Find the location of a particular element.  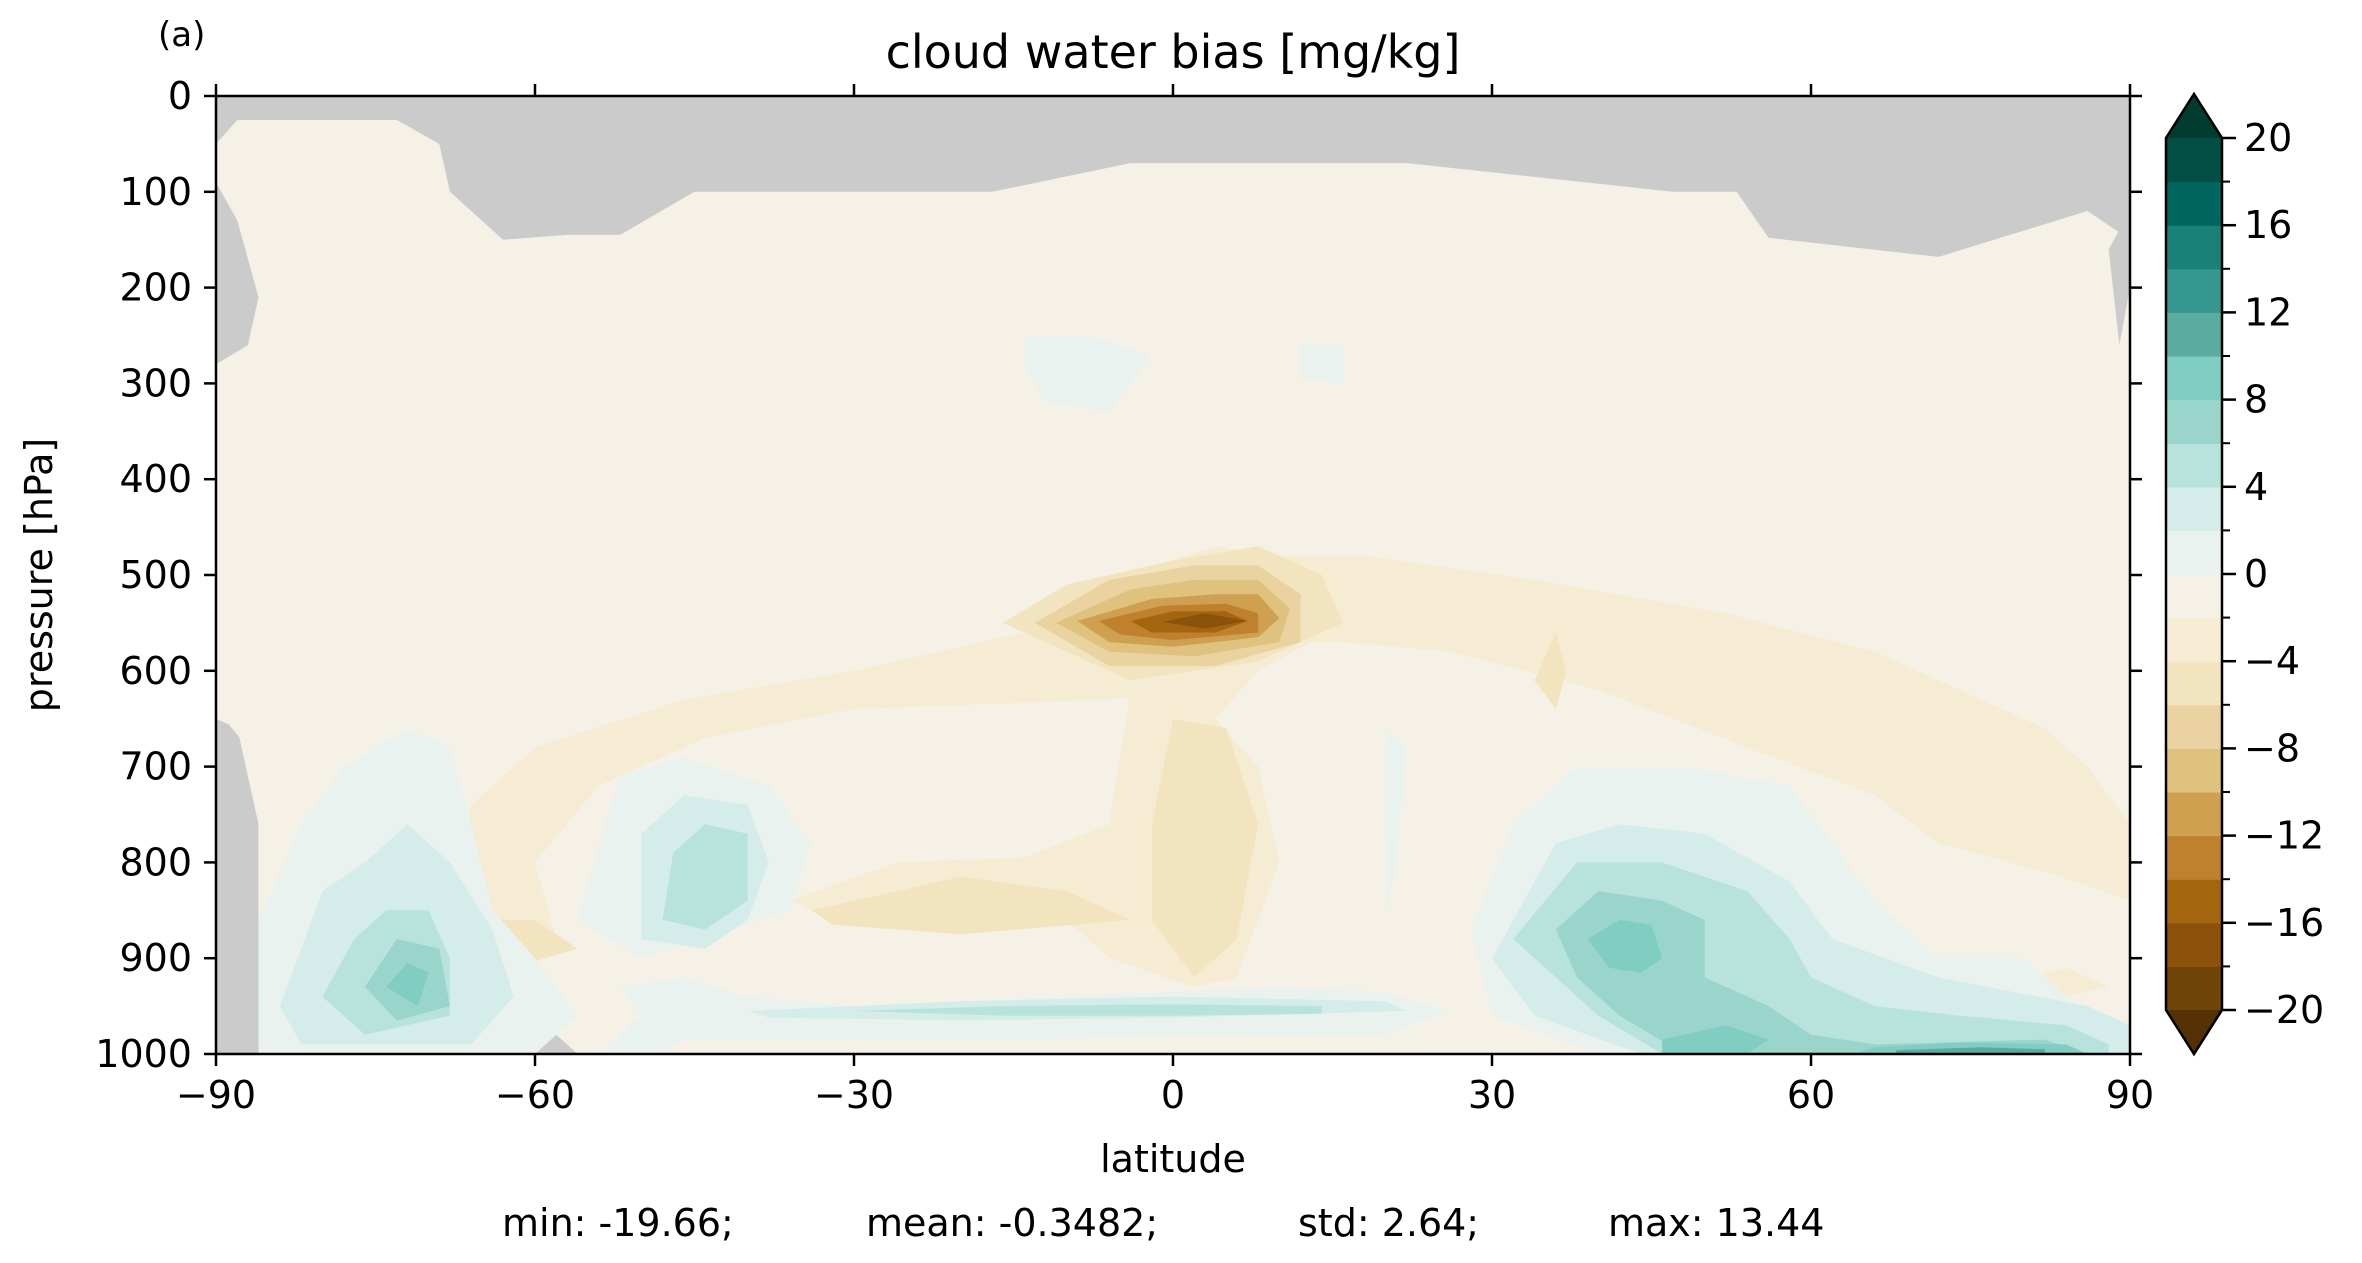

colorbar-tick-label: −12 is located at coordinates (2284, 836).